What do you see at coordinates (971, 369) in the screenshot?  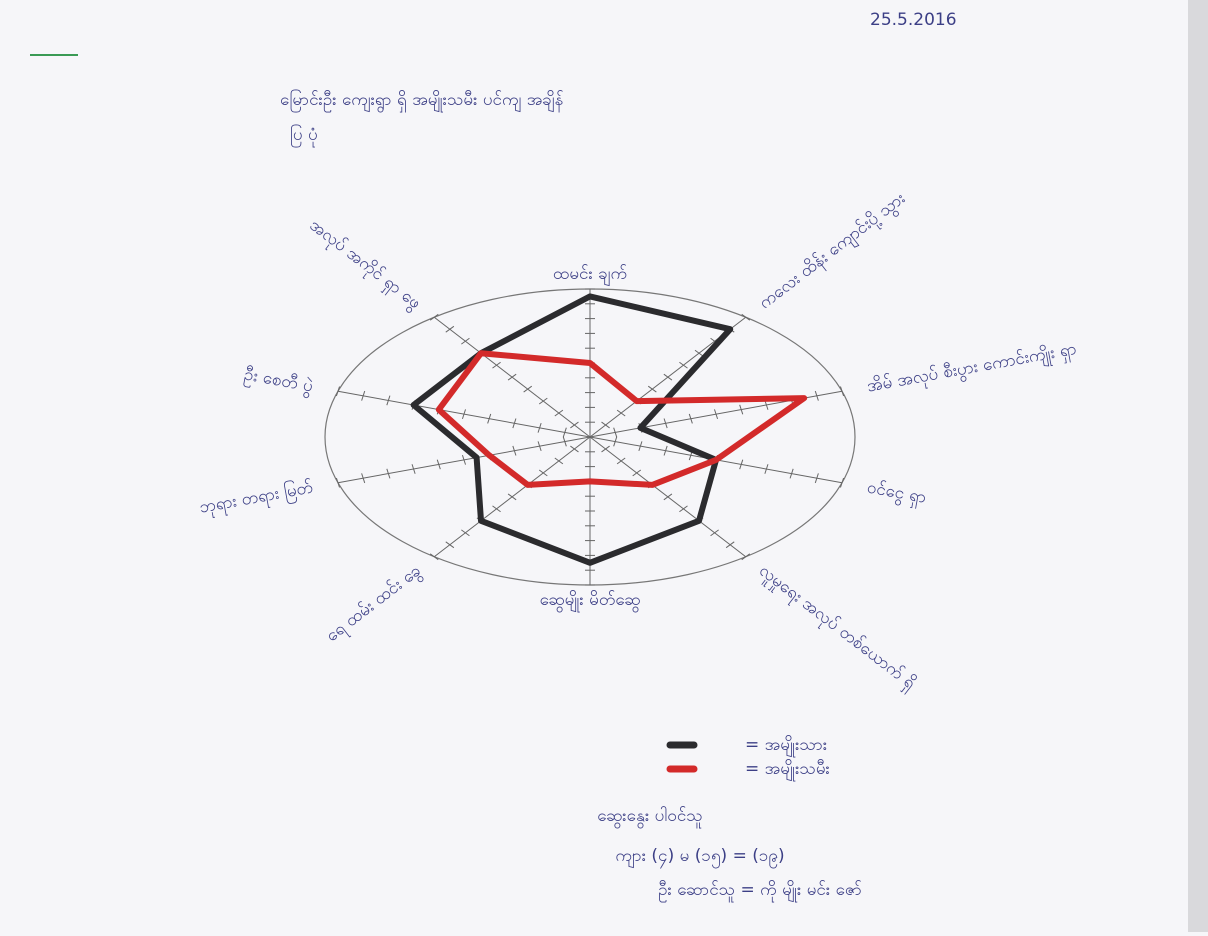 I see `axis-label: အိမ် အလုပ် စီးပွား ကောင်းကျိုး ရှာ` at bounding box center [971, 369].